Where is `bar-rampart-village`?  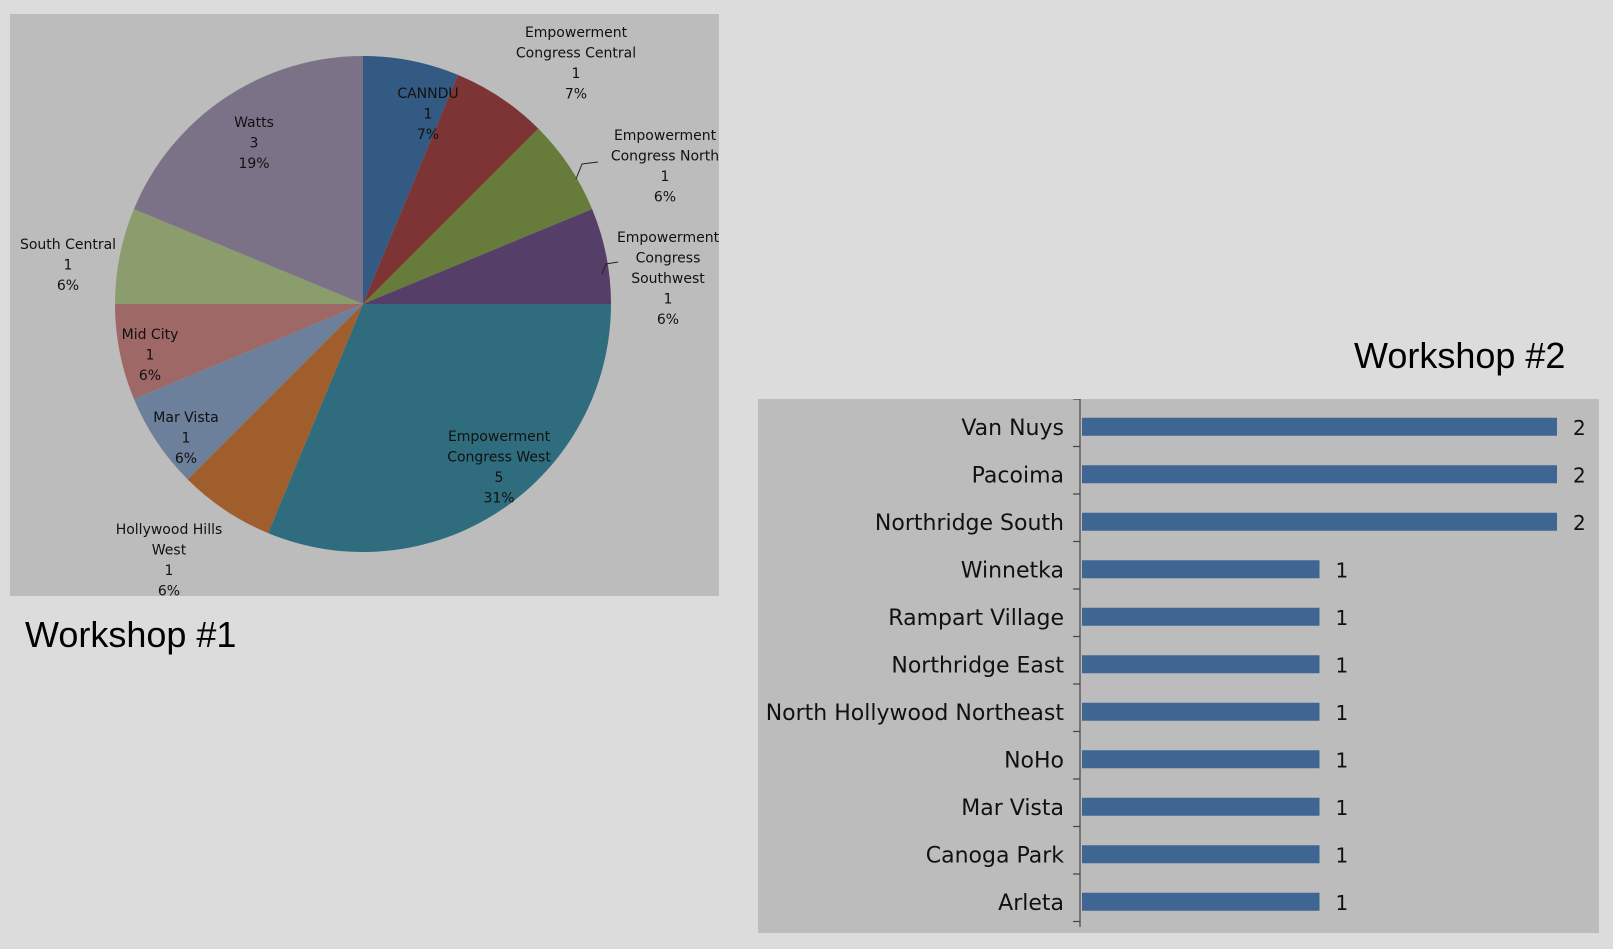
bar-rampart-village is located at coordinates (1201, 616).